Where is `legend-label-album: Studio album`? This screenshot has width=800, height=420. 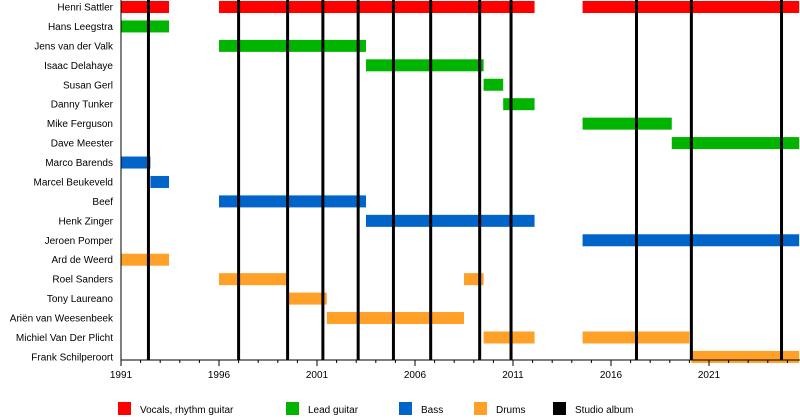 legend-label-album: Studio album is located at coordinates (604, 410).